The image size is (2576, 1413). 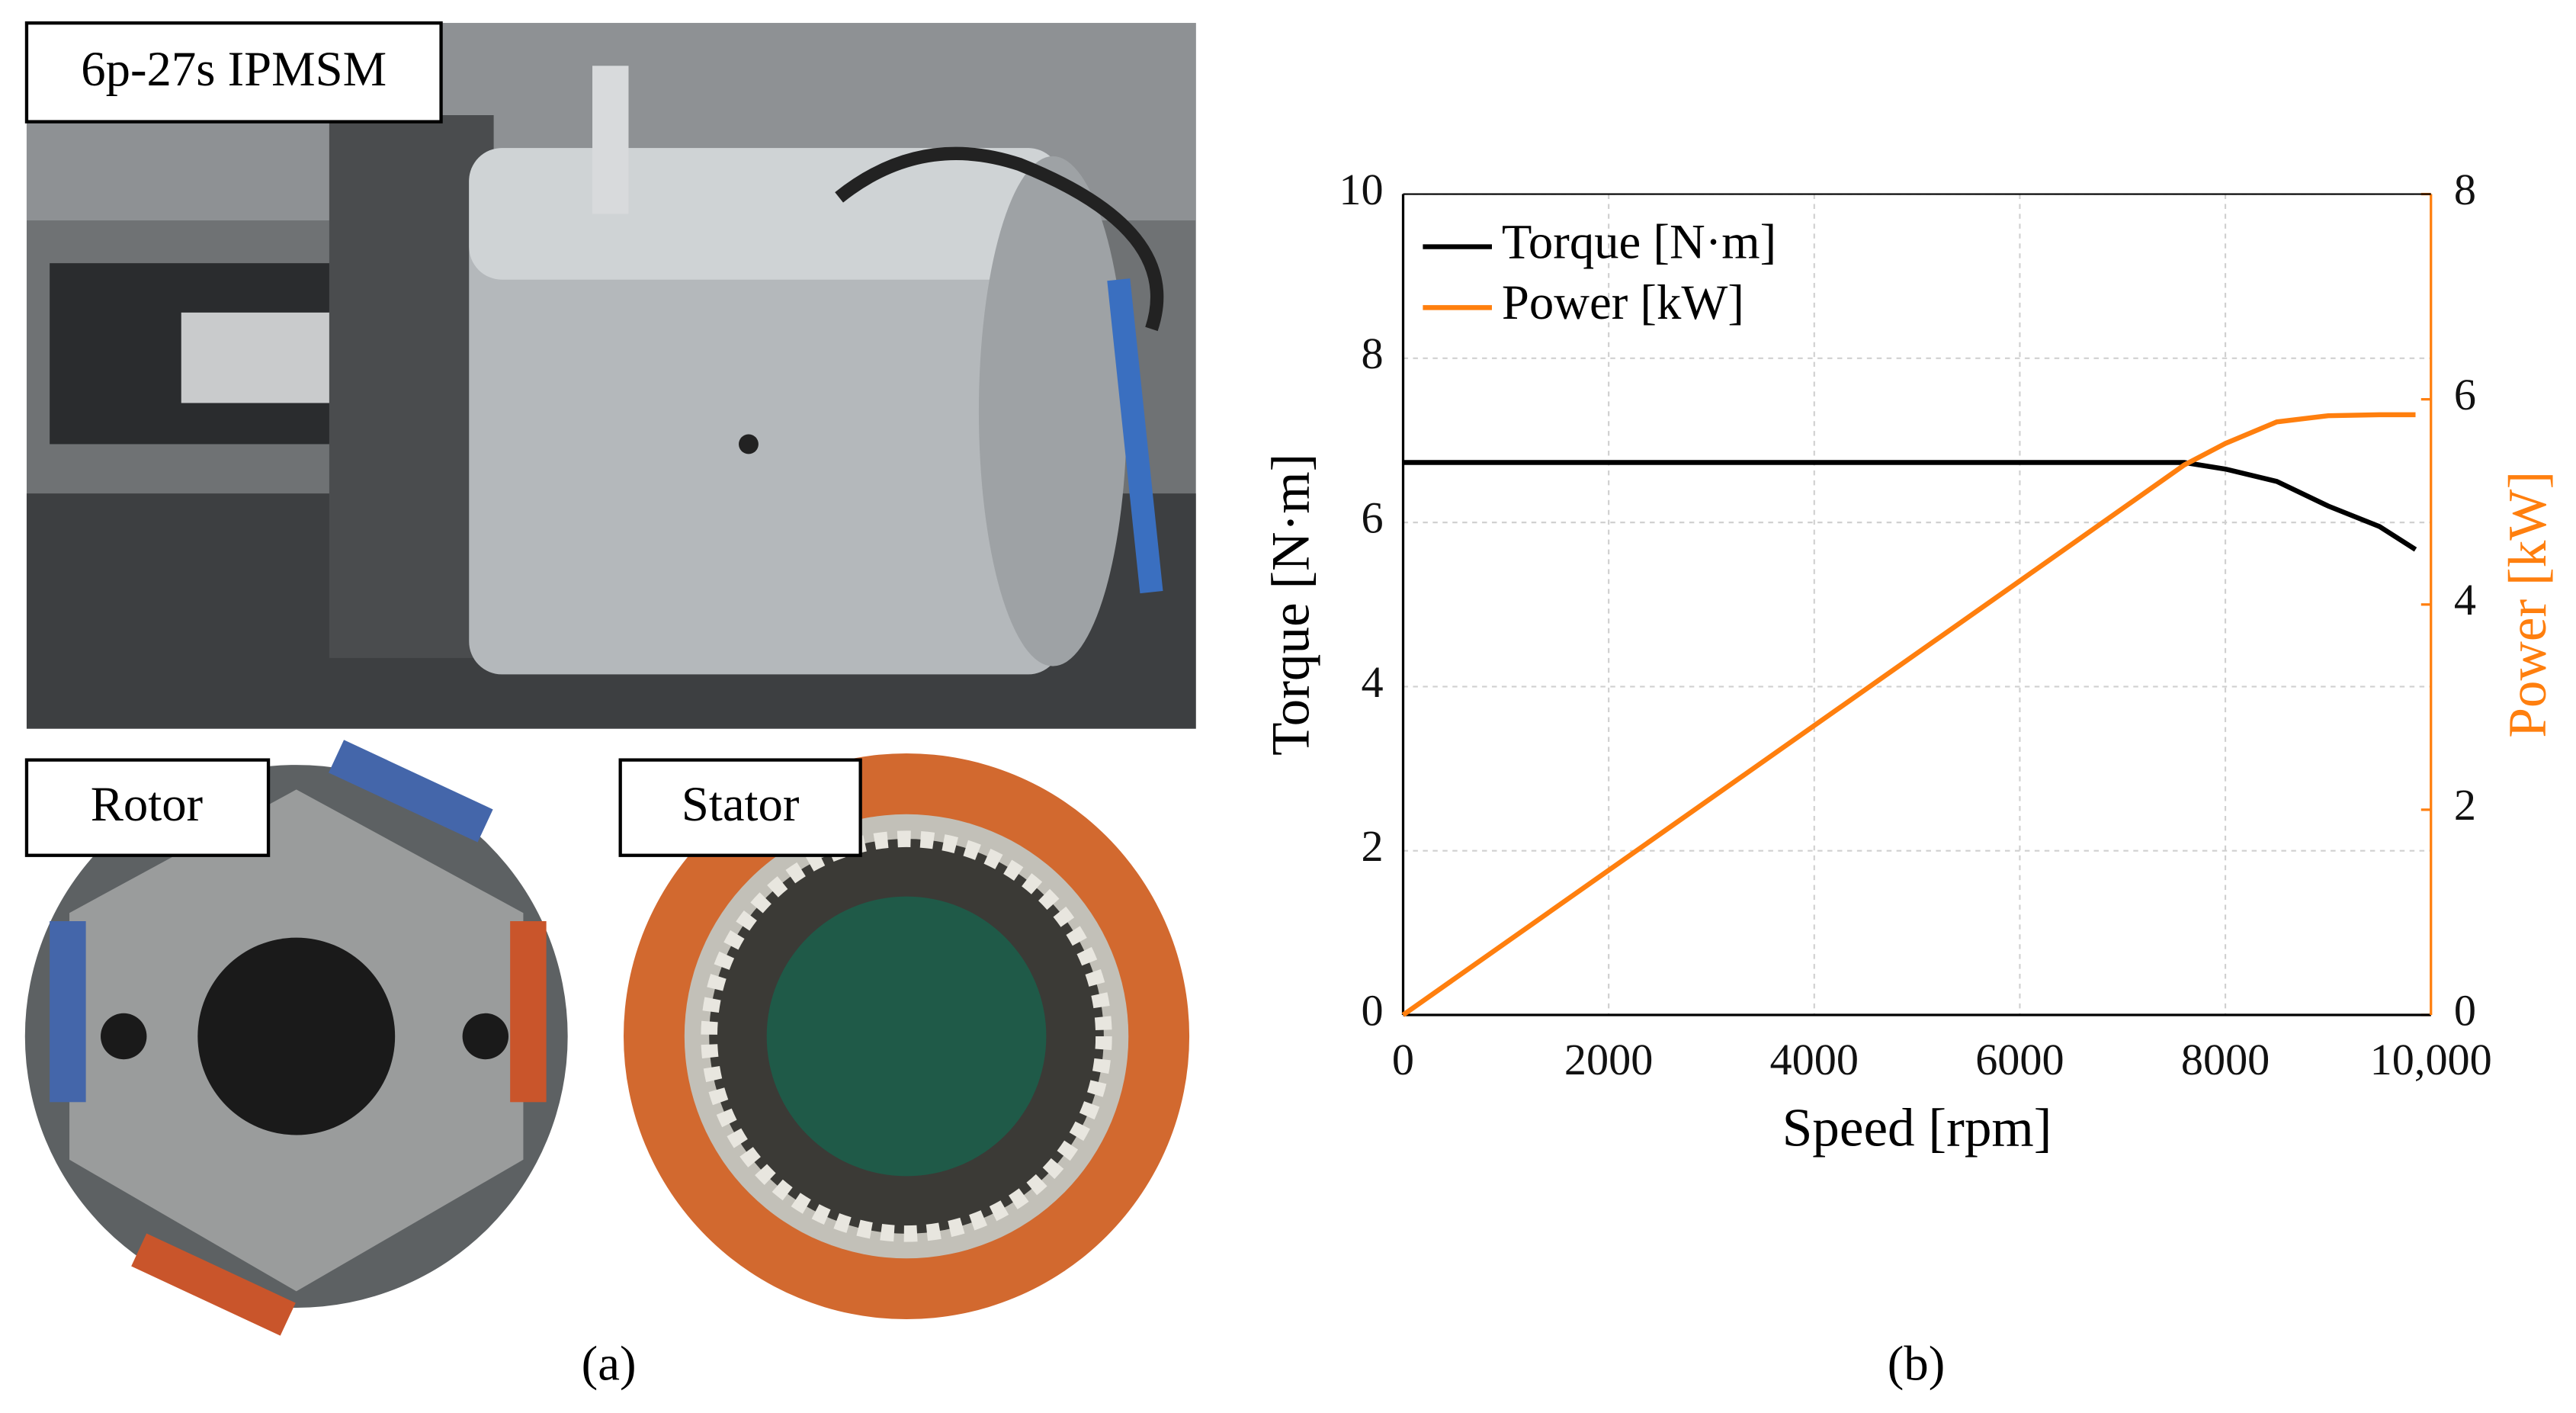 I want to click on legend-label: Torque [N·m], so click(x=1639, y=241).